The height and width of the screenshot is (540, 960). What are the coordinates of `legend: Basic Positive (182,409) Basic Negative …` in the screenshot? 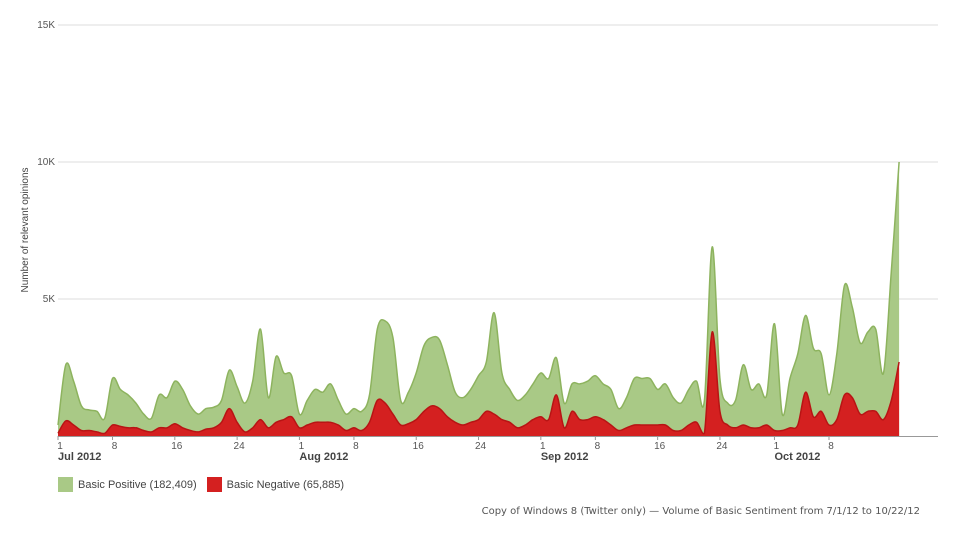 It's located at (206, 484).